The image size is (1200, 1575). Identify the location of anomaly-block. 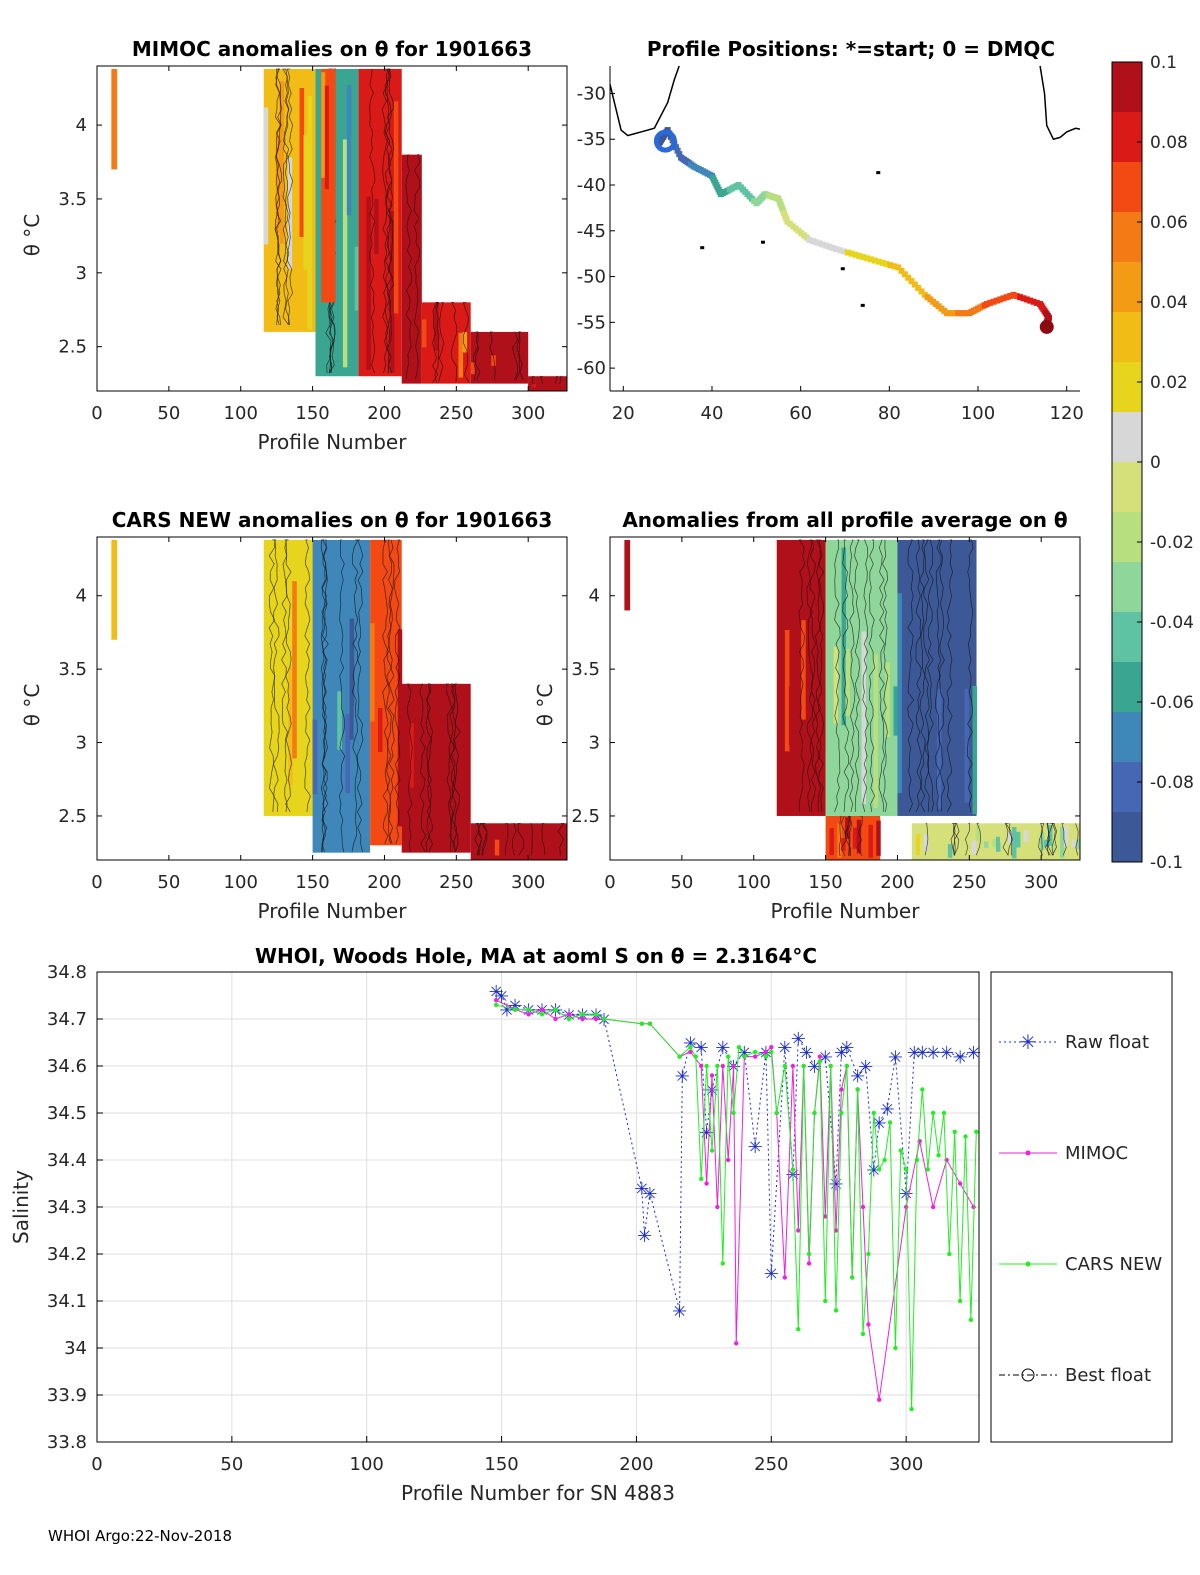
(114, 119).